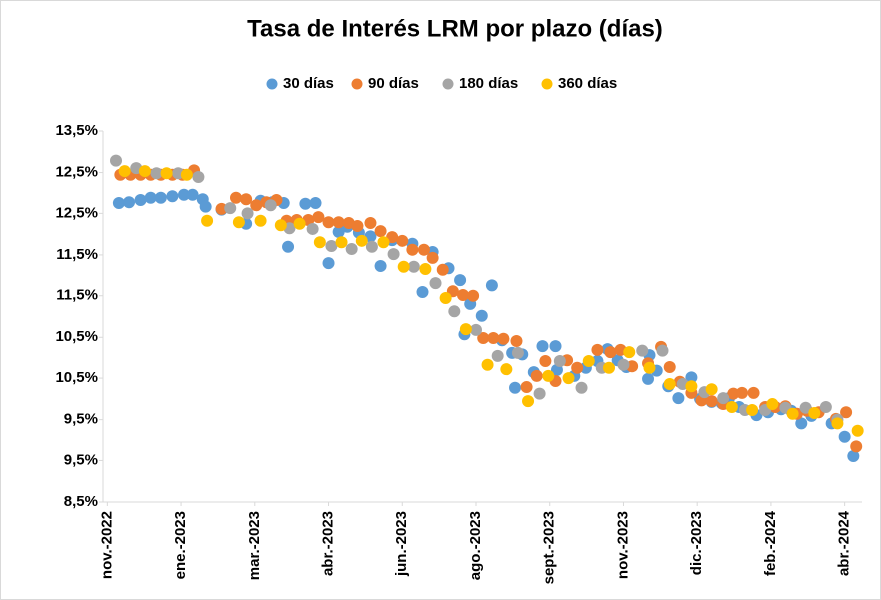  What do you see at coordinates (77, 295) in the screenshot?
I see `y-tick-label: 11,5%` at bounding box center [77, 295].